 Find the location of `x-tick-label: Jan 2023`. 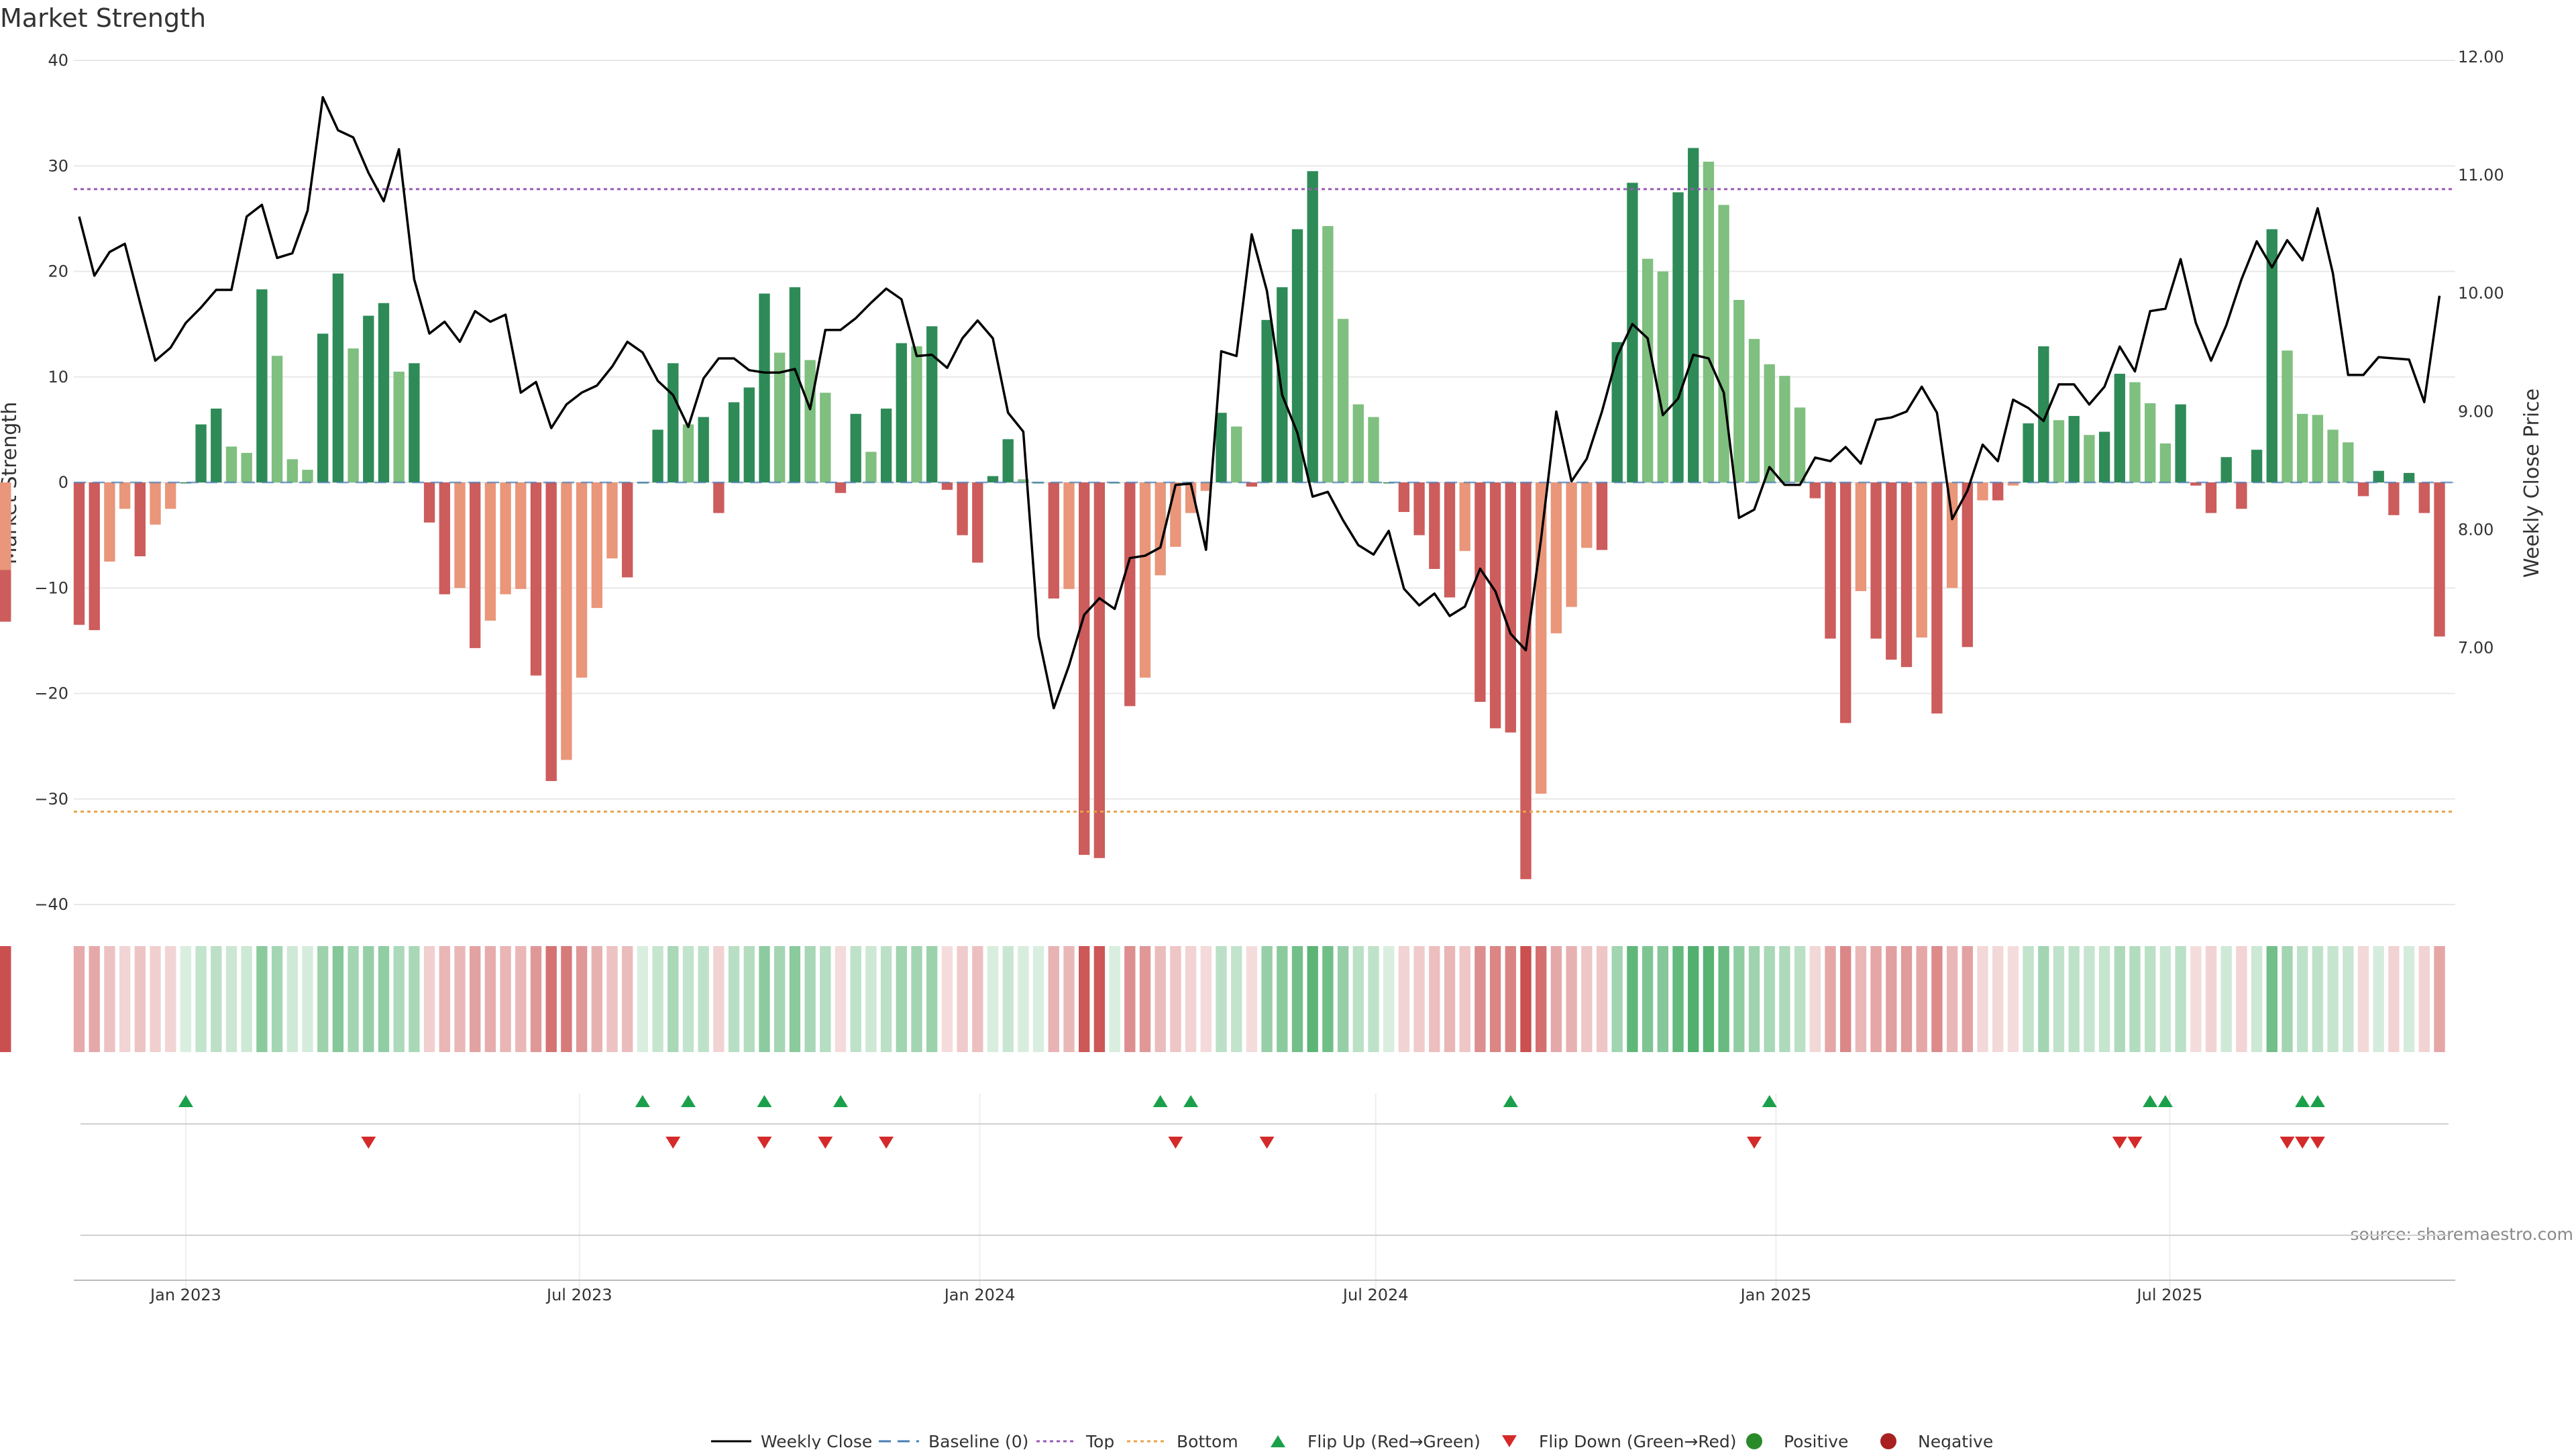

x-tick-label: Jan 2023 is located at coordinates (185, 1295).